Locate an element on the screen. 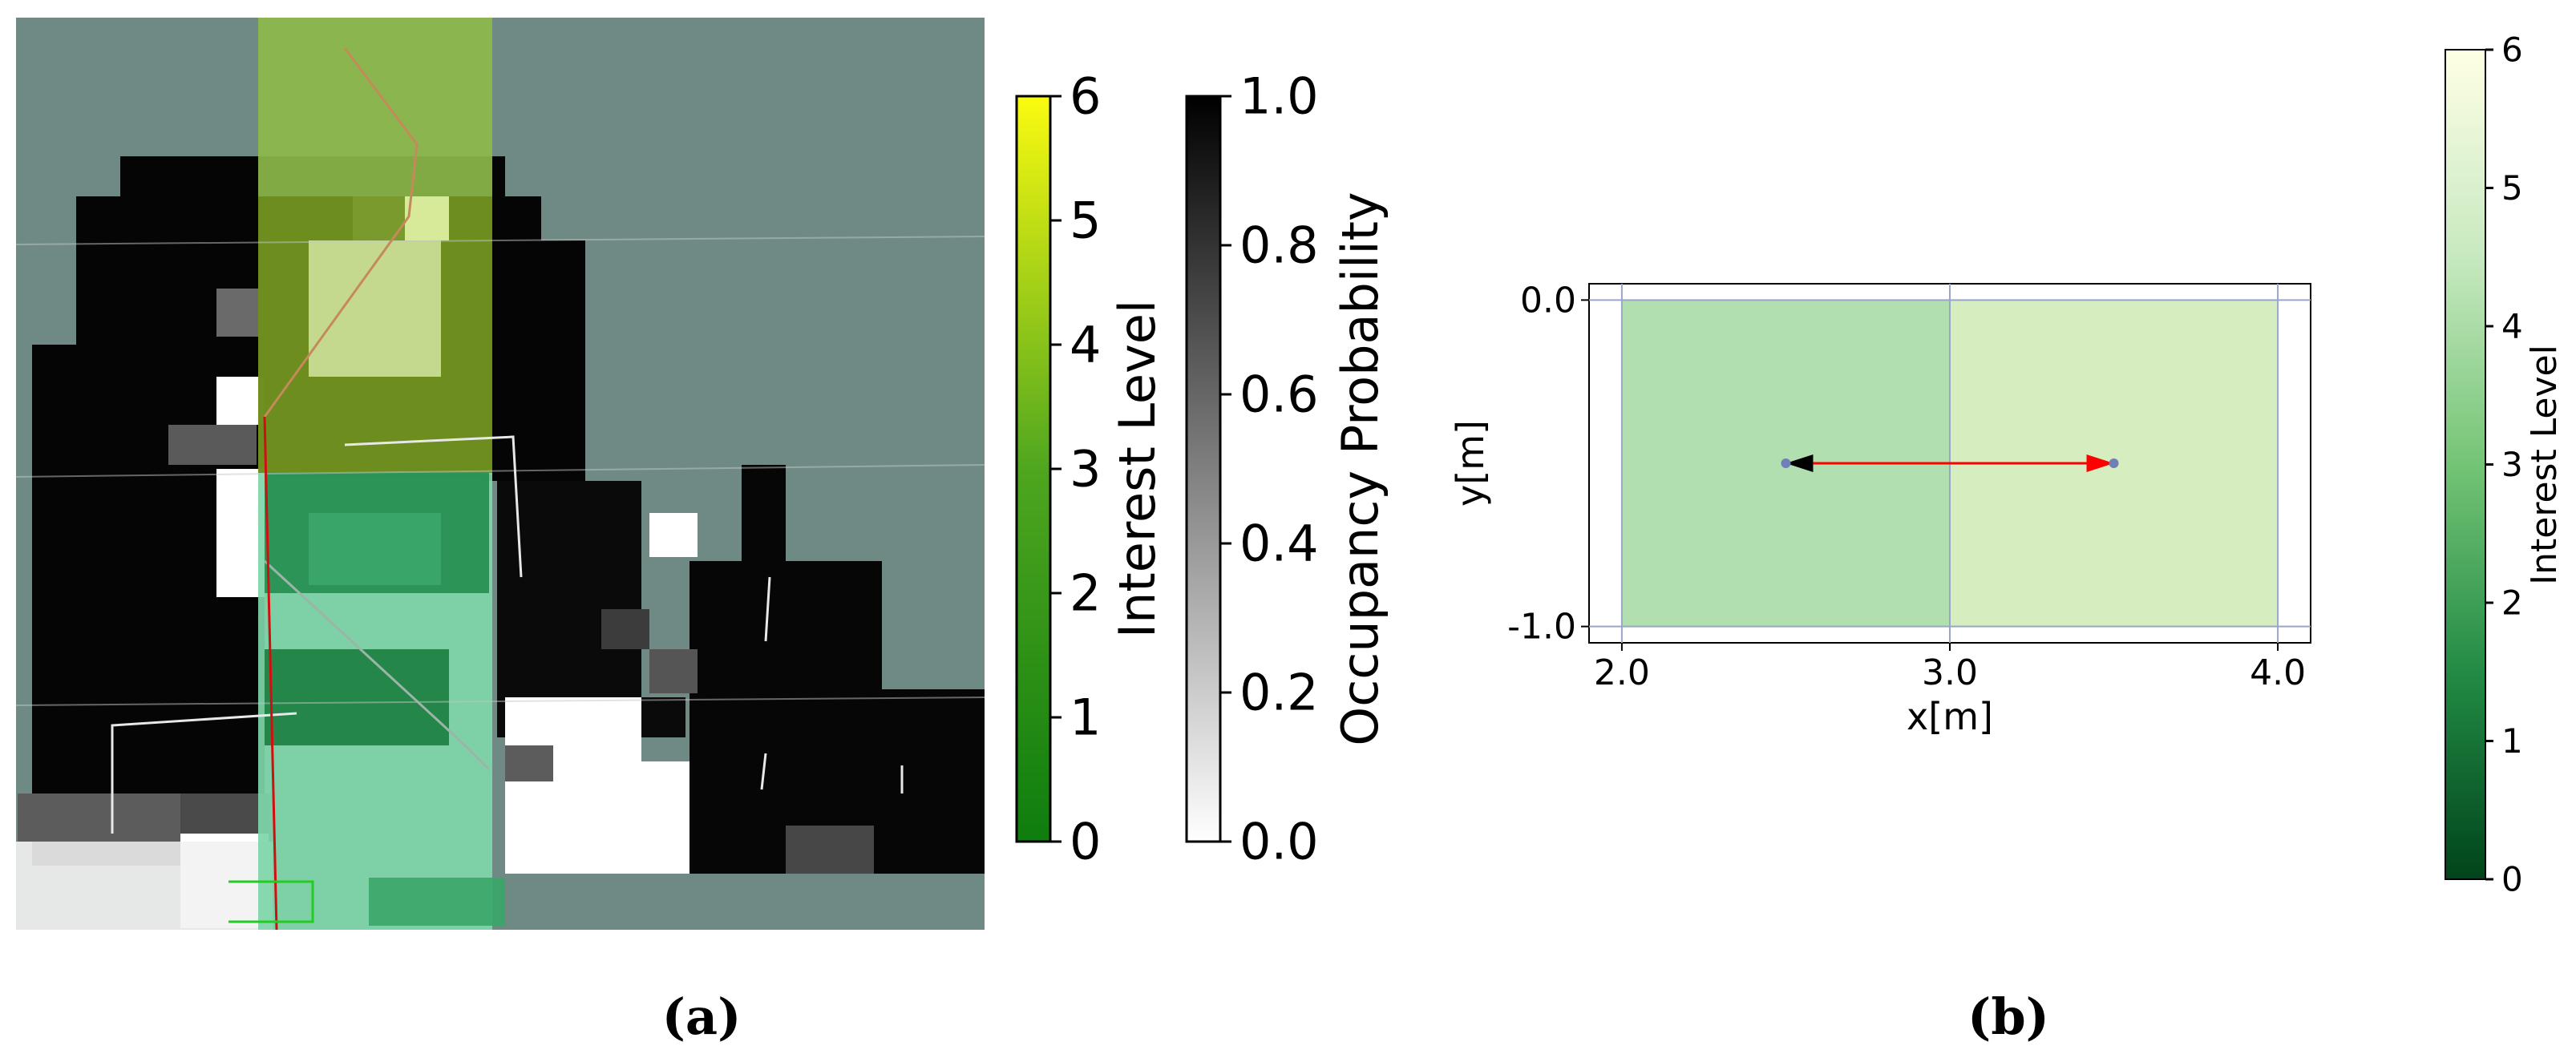 Image resolution: width=2576 pixels, height=1062 pixels. interest-colorbar-b-tick-label: 1 is located at coordinates (2512, 741).